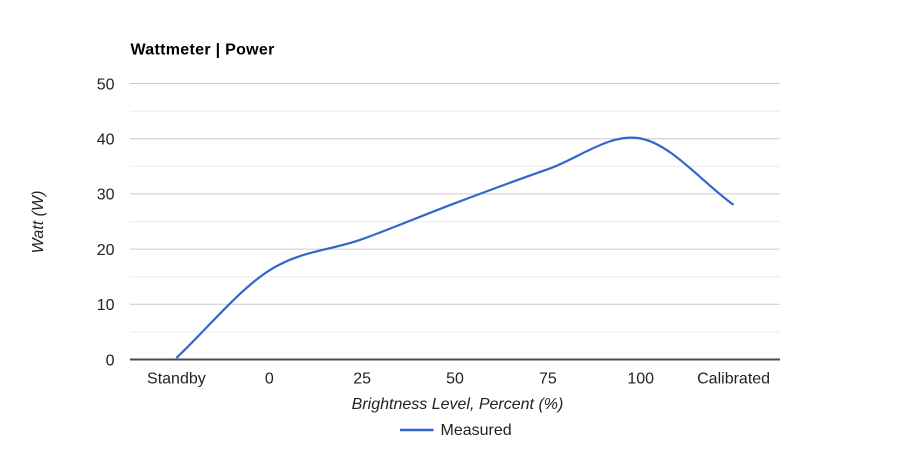  I want to click on svg-text: 10, so click(106, 305).